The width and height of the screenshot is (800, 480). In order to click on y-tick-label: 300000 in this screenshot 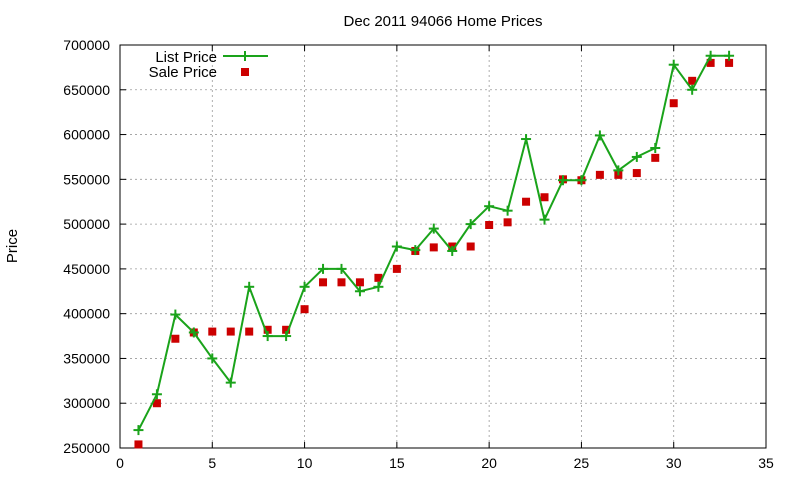, I will do `click(86, 403)`.